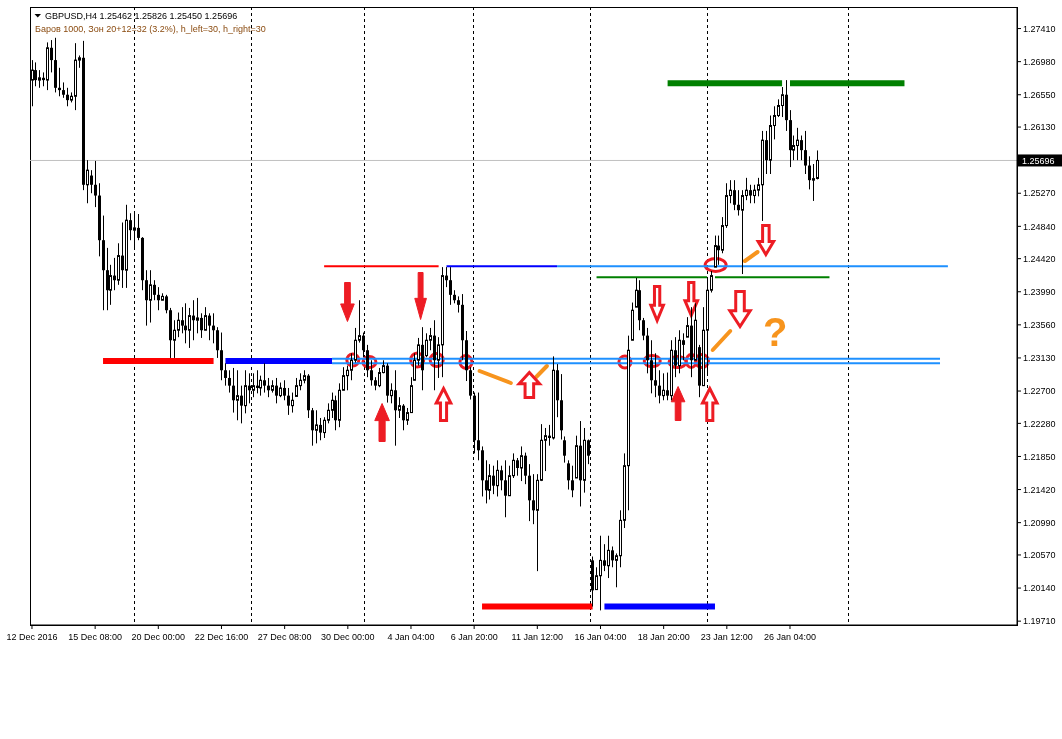  I want to click on x-tick-label: 23 Jan 12:00, so click(726, 637).